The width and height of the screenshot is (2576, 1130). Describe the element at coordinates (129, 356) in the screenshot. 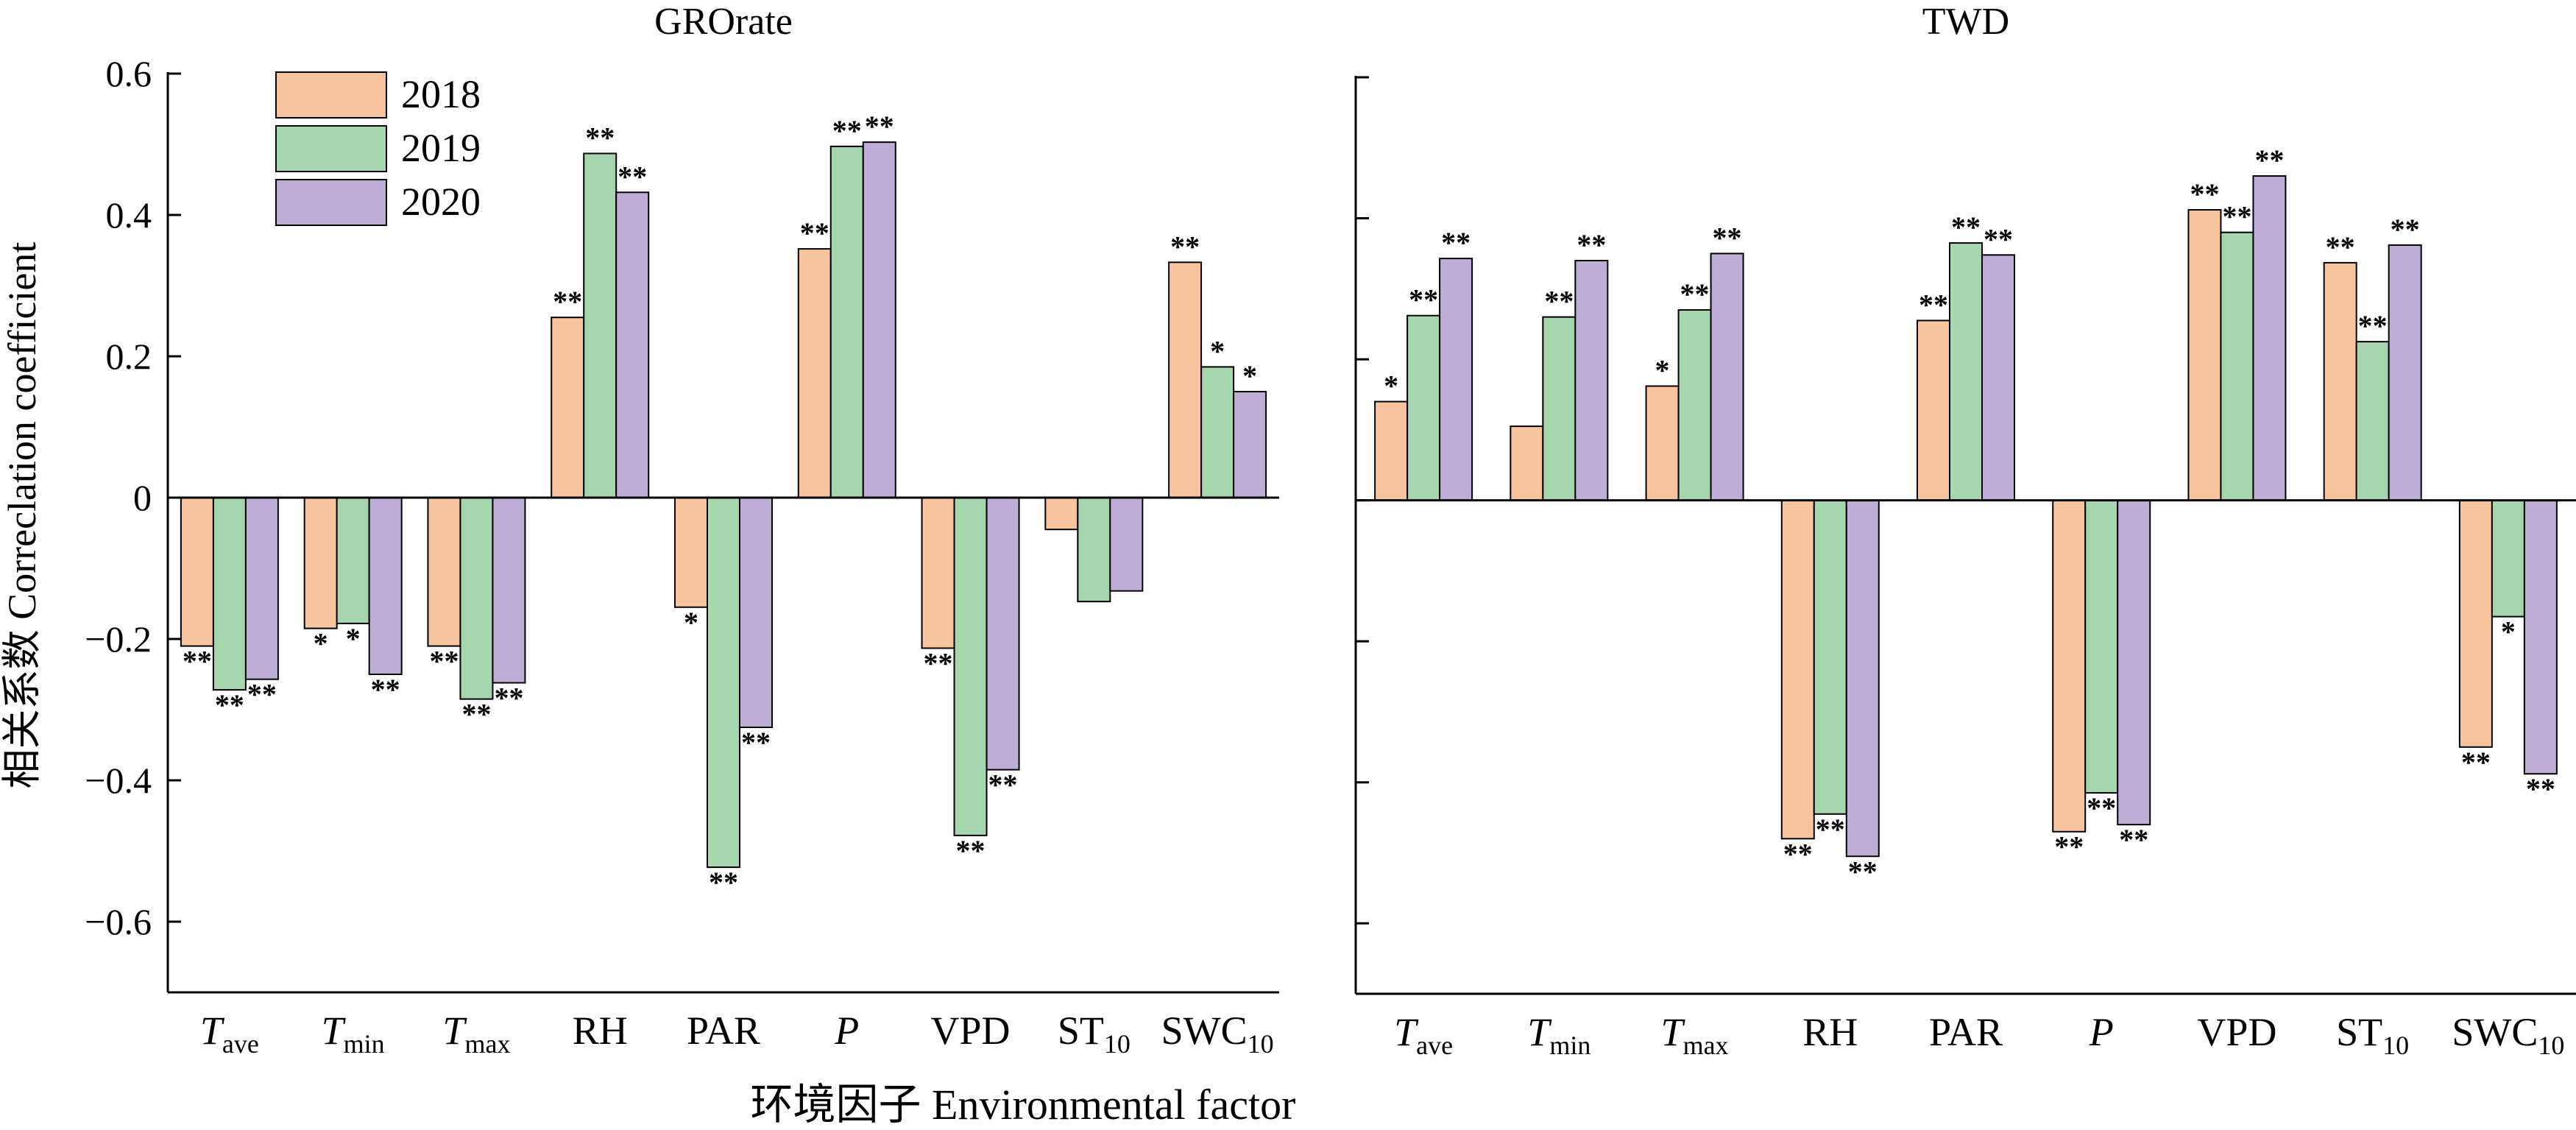

I see `y-tick-label: 0.2` at that location.